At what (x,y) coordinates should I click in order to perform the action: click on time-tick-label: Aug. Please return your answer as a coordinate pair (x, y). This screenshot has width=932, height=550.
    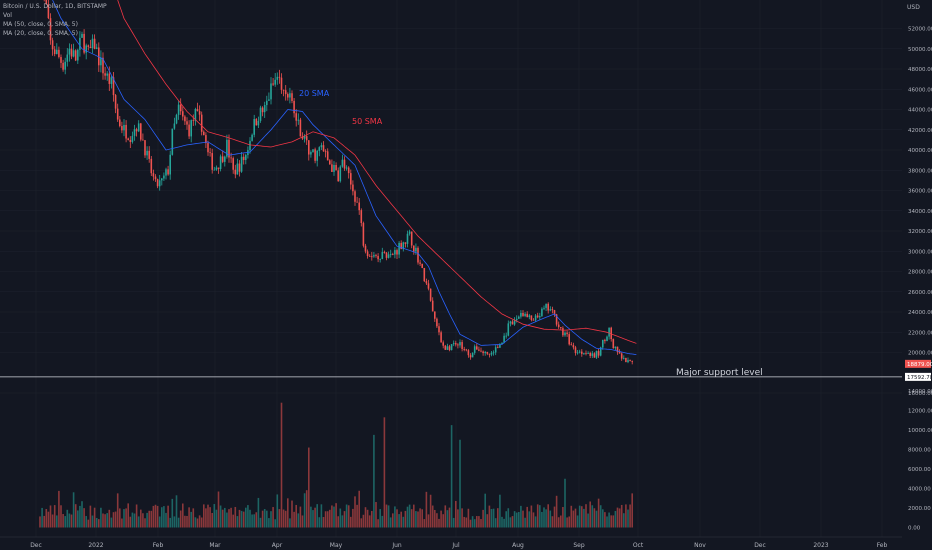
    Looking at the image, I should click on (518, 545).